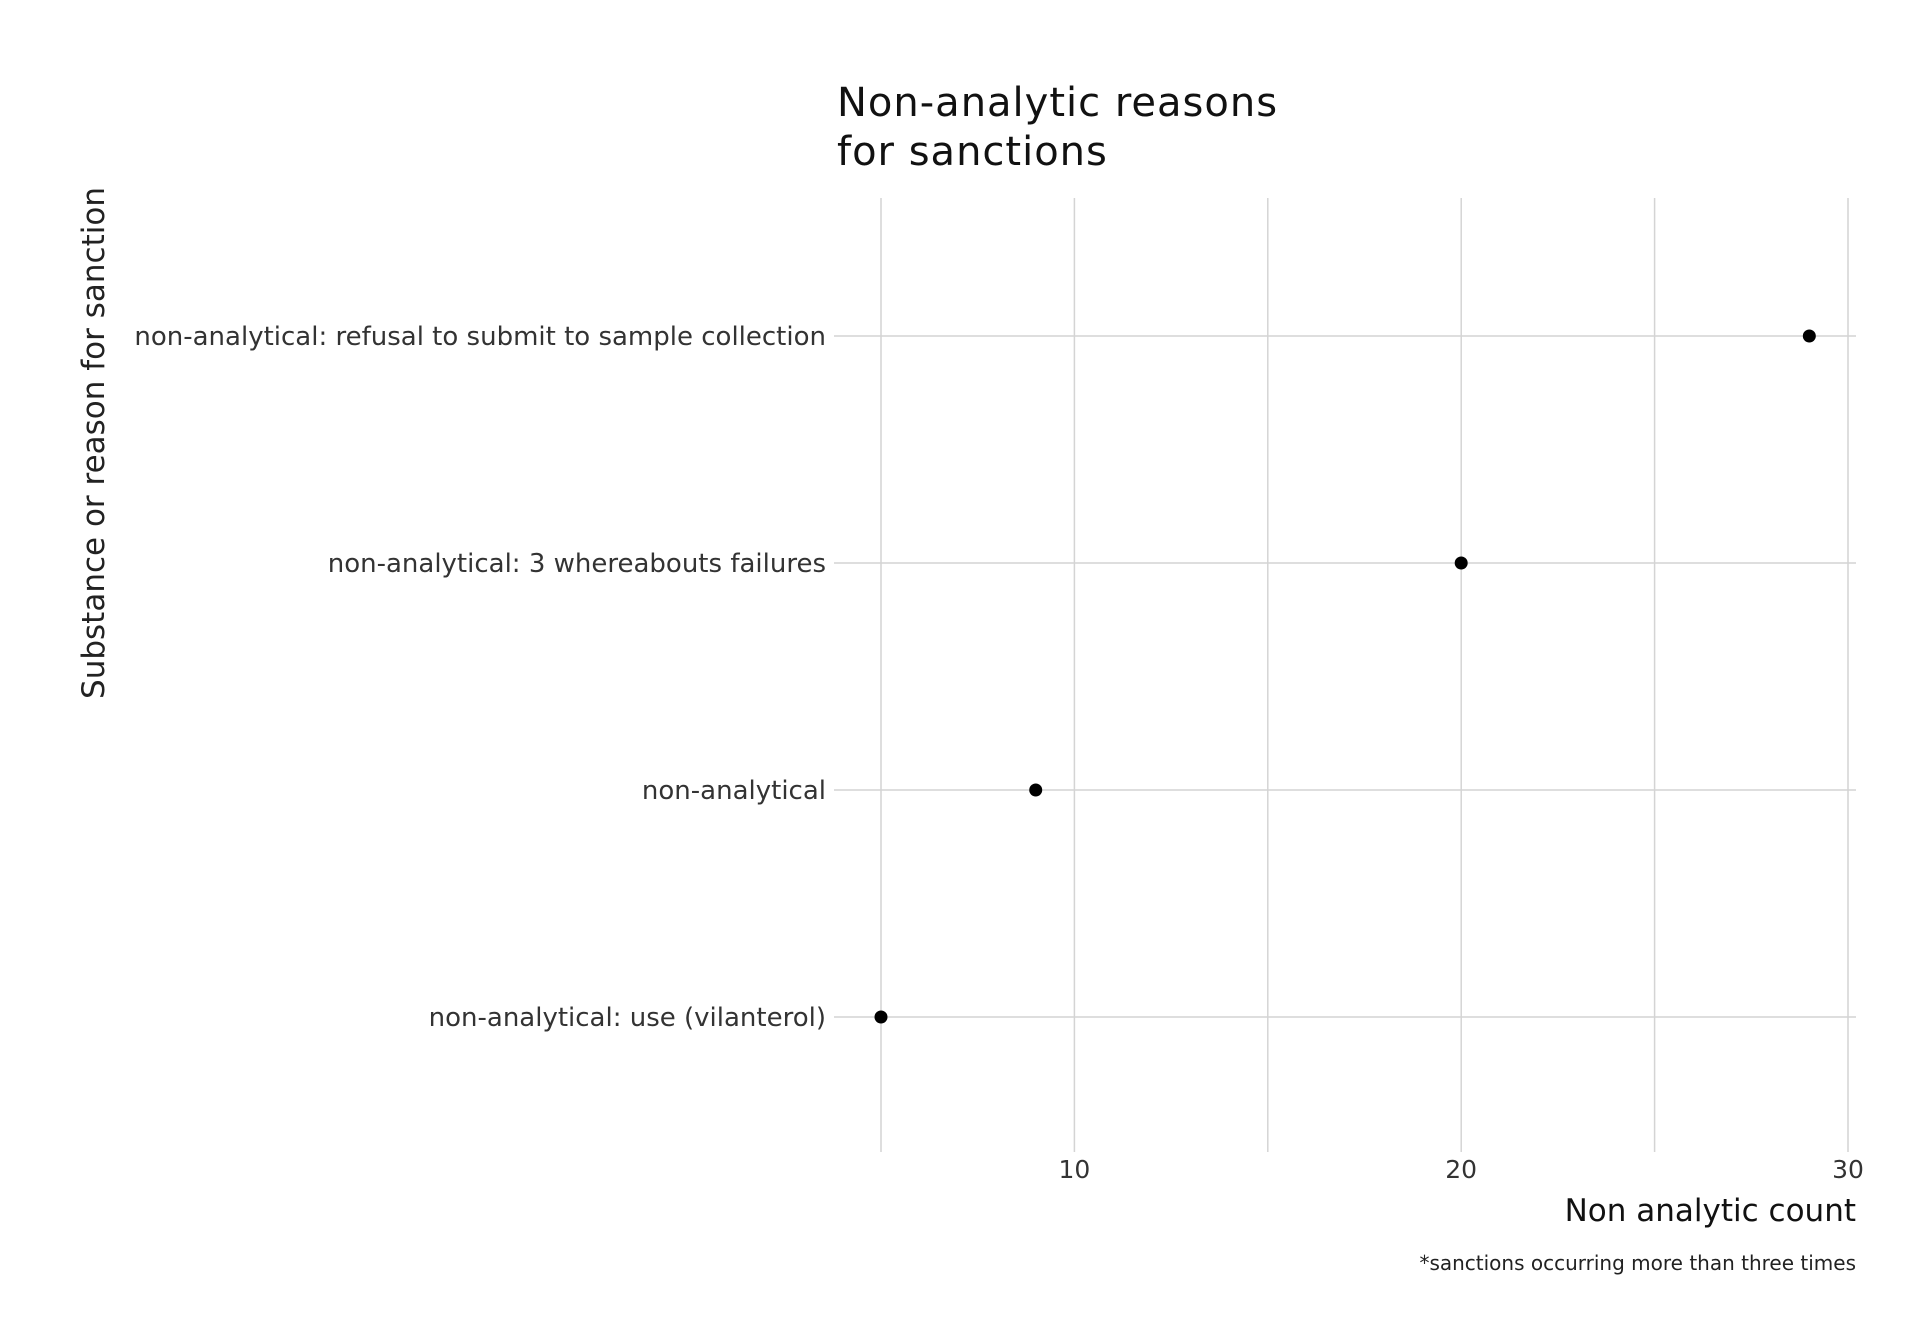 The height and width of the screenshot is (1344, 1920). What do you see at coordinates (1057, 127) in the screenshot?
I see `chart-title: Non-analytic reasons for sanctions` at bounding box center [1057, 127].